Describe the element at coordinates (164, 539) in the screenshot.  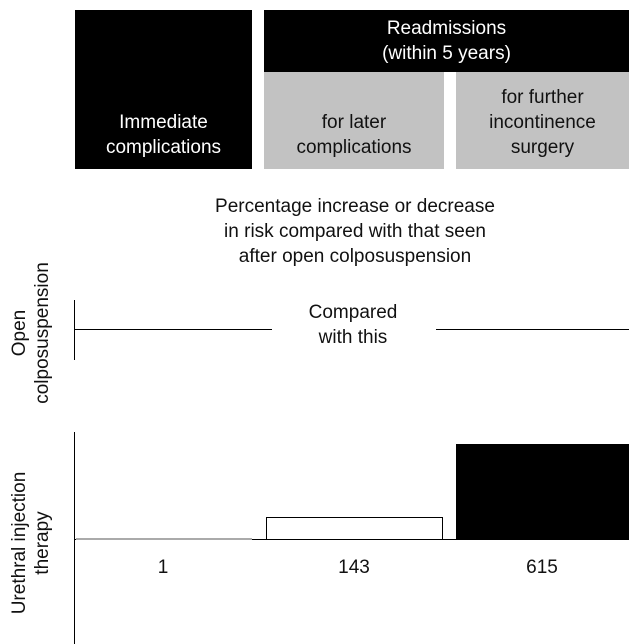
I see `bar-immediate-complications` at that location.